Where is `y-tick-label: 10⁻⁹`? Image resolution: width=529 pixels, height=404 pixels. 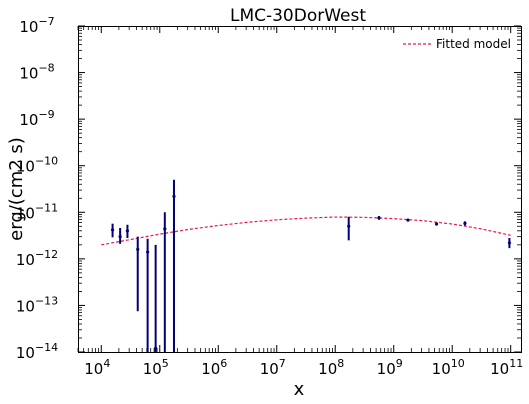
y-tick-label: 10⁻⁹ is located at coordinates (36, 118).